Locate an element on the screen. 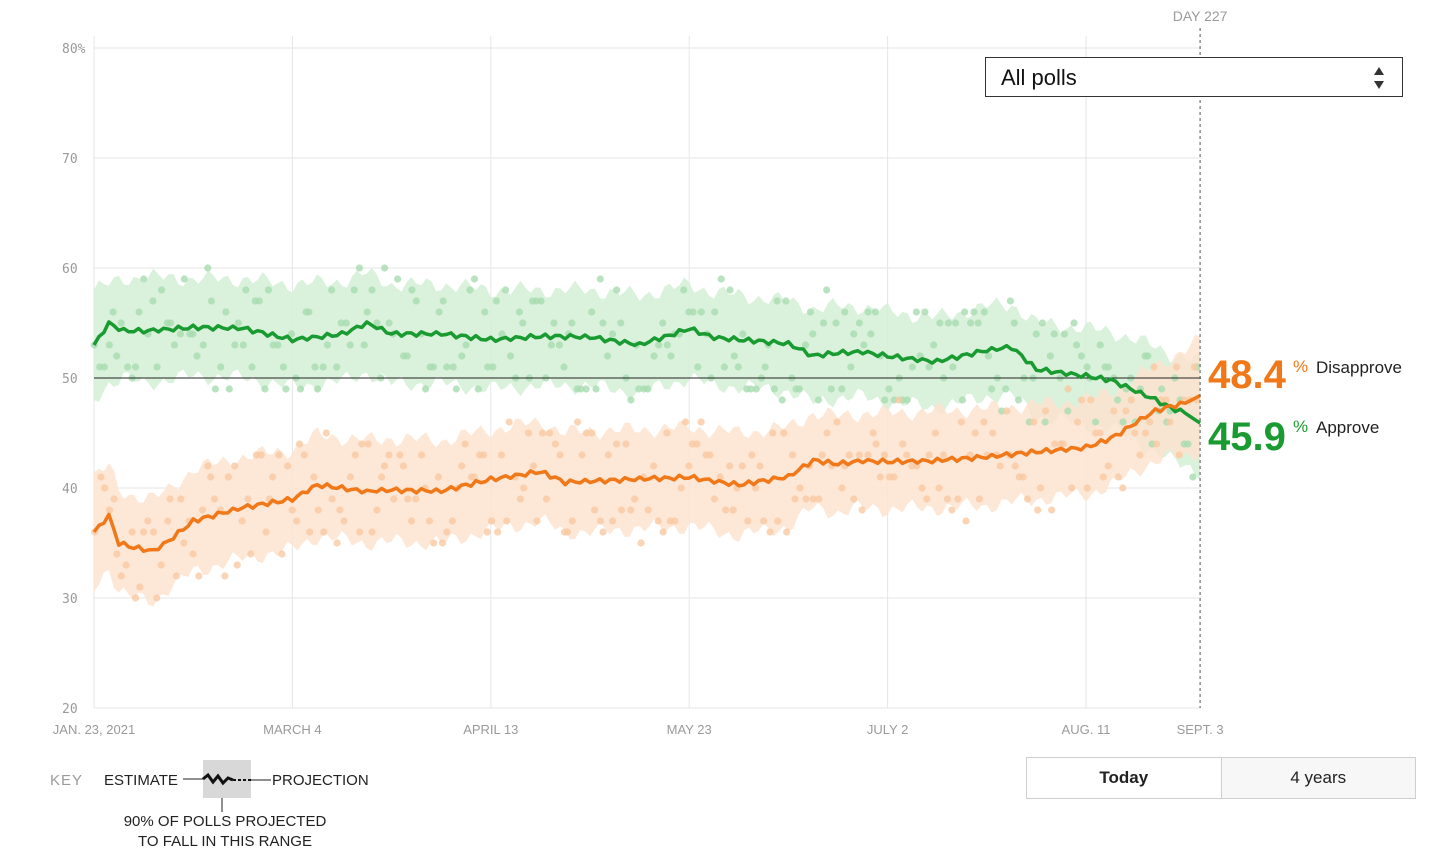  x-tick-label: MAY 23 is located at coordinates (689, 729).